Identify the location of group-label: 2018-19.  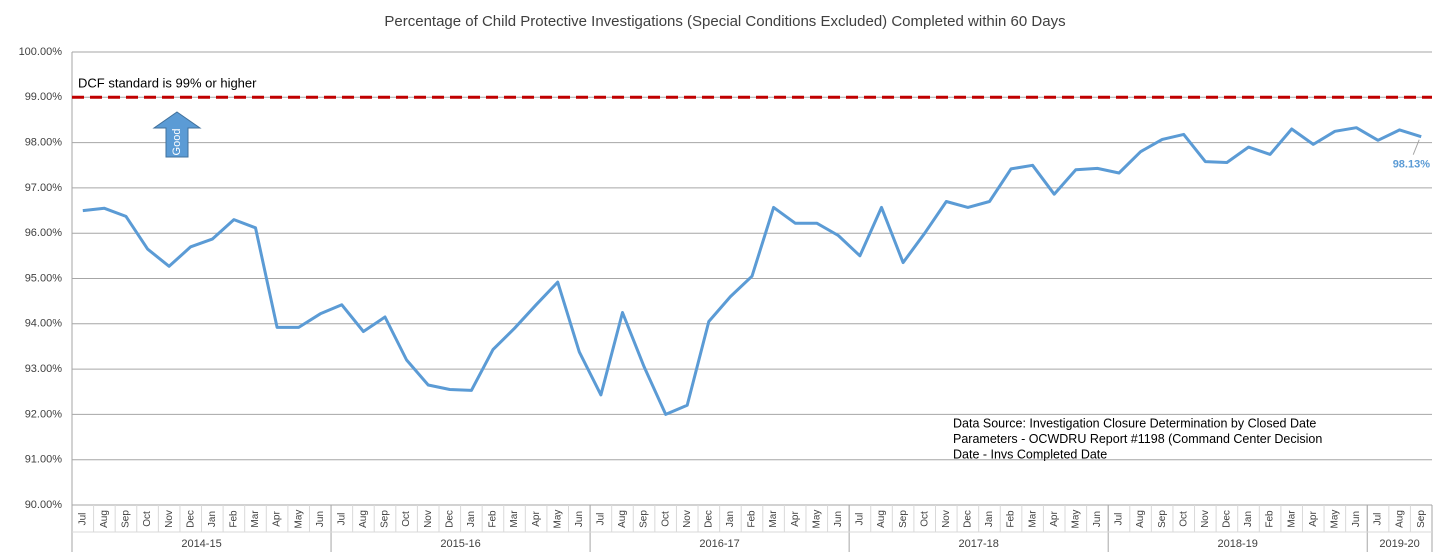
(1238, 544).